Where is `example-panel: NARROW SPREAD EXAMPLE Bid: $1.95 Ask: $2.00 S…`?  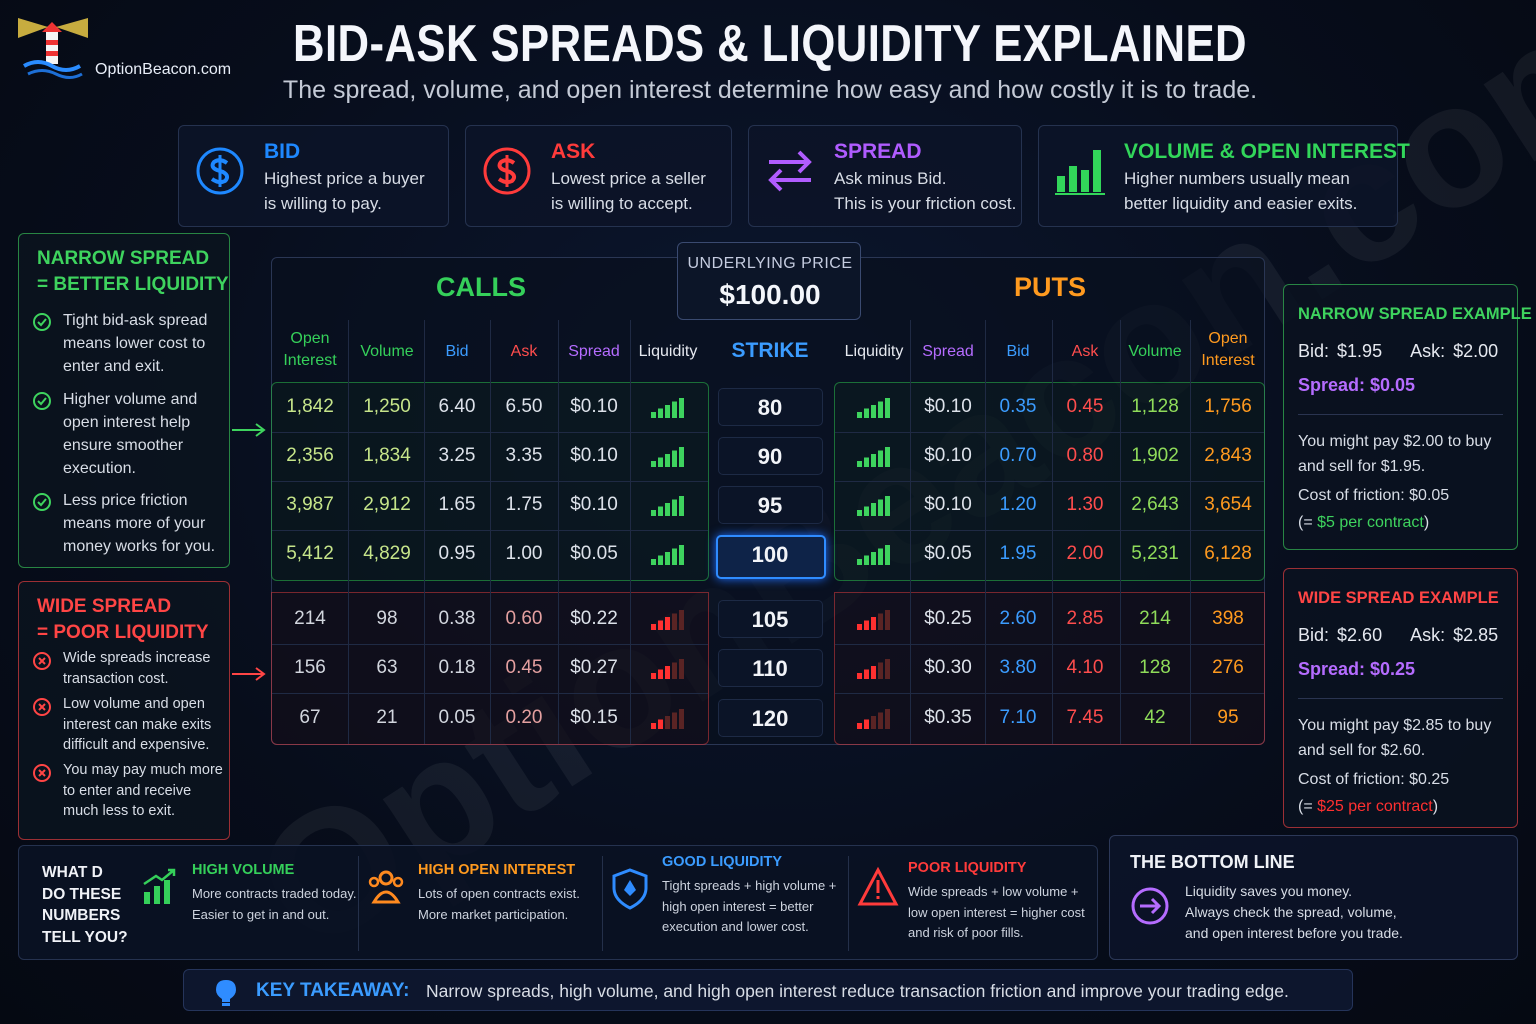 example-panel: NARROW SPREAD EXAMPLE Bid: $1.95 Ask: $2.00 S… is located at coordinates (1407, 417).